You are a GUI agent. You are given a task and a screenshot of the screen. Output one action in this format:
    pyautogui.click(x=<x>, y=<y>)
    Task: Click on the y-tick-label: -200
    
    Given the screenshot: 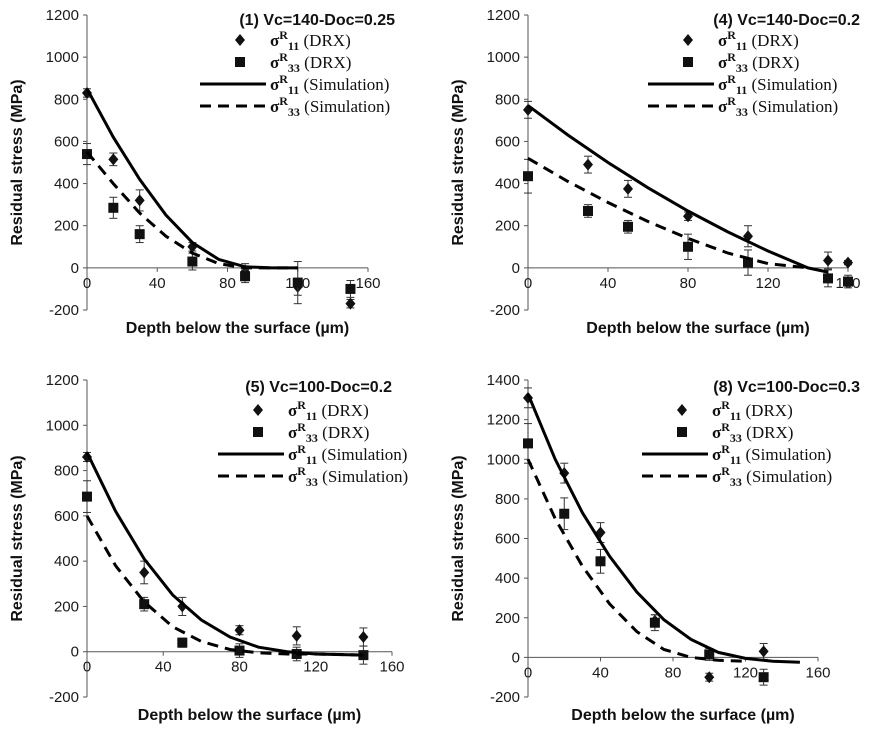 What is the action you would take?
    pyautogui.click(x=505, y=310)
    